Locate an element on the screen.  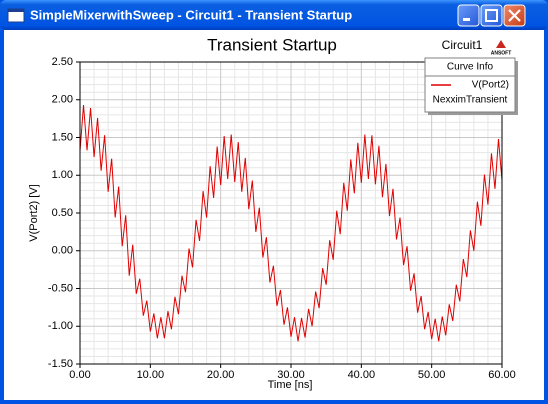
minimize-button is located at coordinates (468, 15).